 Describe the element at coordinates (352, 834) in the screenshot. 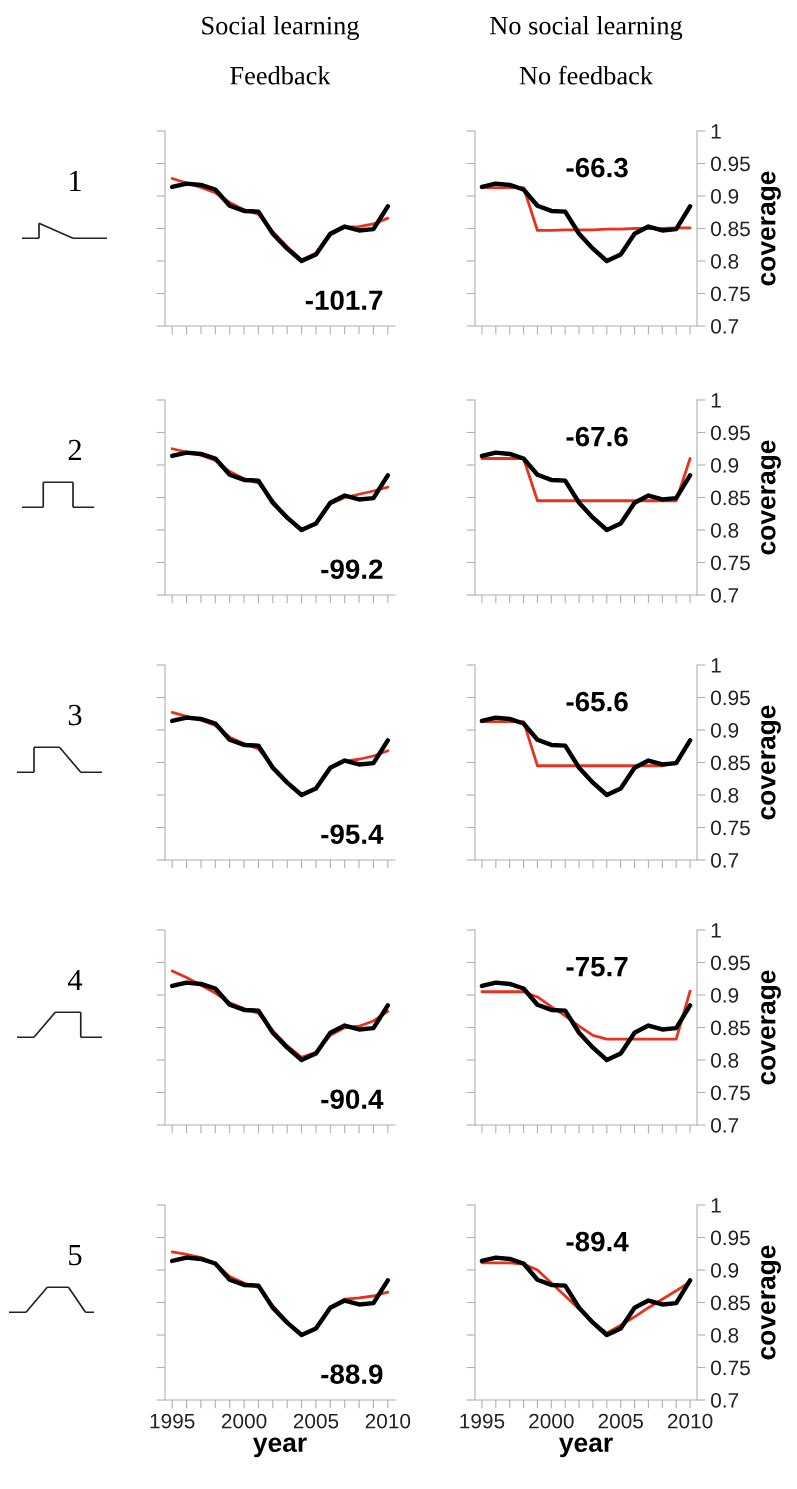

I see `annotation: -95.4` at that location.